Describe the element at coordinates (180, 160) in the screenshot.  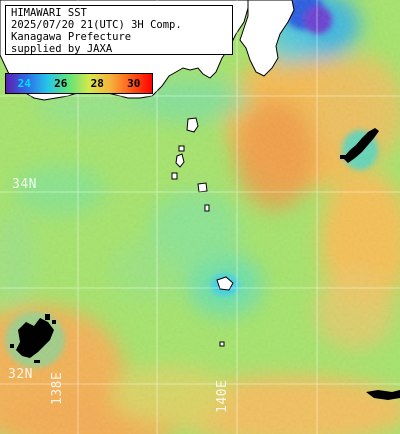
I see `niijima-island` at that location.